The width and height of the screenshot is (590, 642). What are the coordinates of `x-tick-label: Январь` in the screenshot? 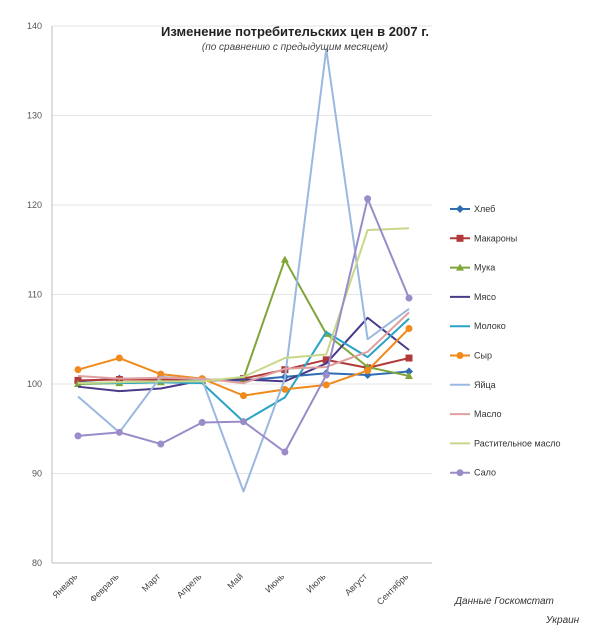 It's located at (65, 585).